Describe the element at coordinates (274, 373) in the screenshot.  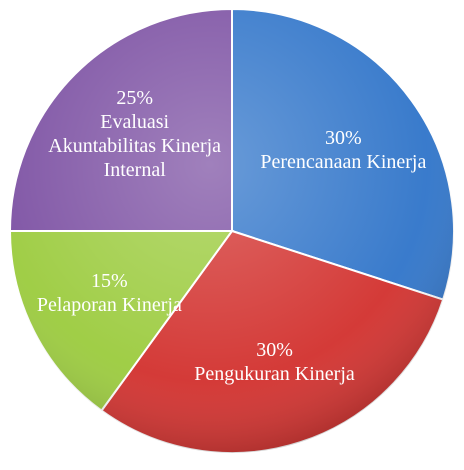
I see `category-label: Pengukuran Kinerja` at that location.